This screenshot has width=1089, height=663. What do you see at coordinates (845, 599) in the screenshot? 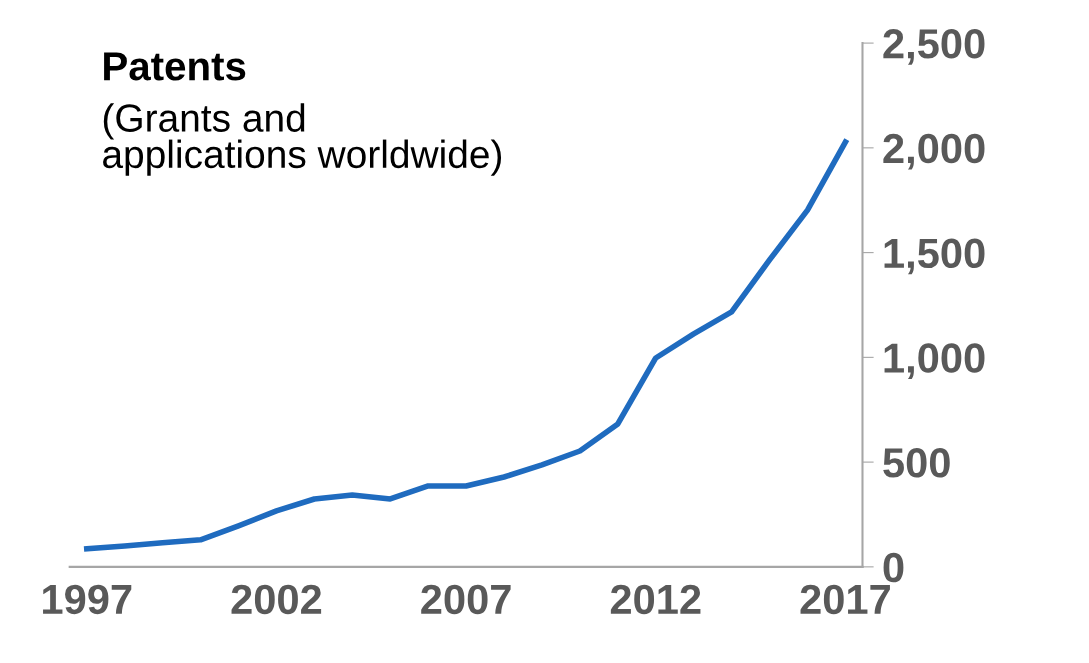
I see `x-tick-label: 2017` at bounding box center [845, 599].